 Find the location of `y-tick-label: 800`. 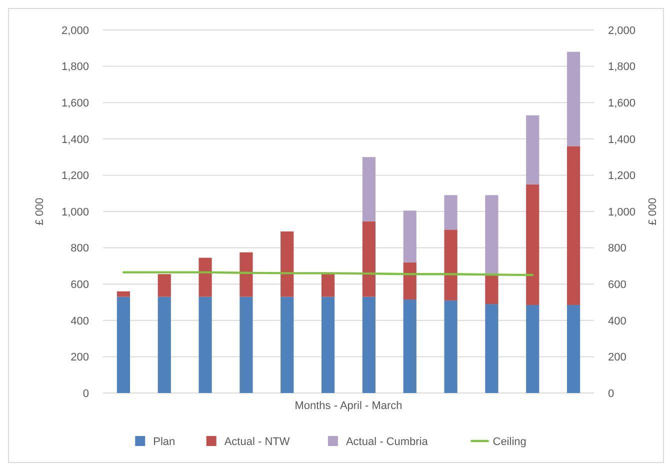

y-tick-label: 800 is located at coordinates (79, 248).